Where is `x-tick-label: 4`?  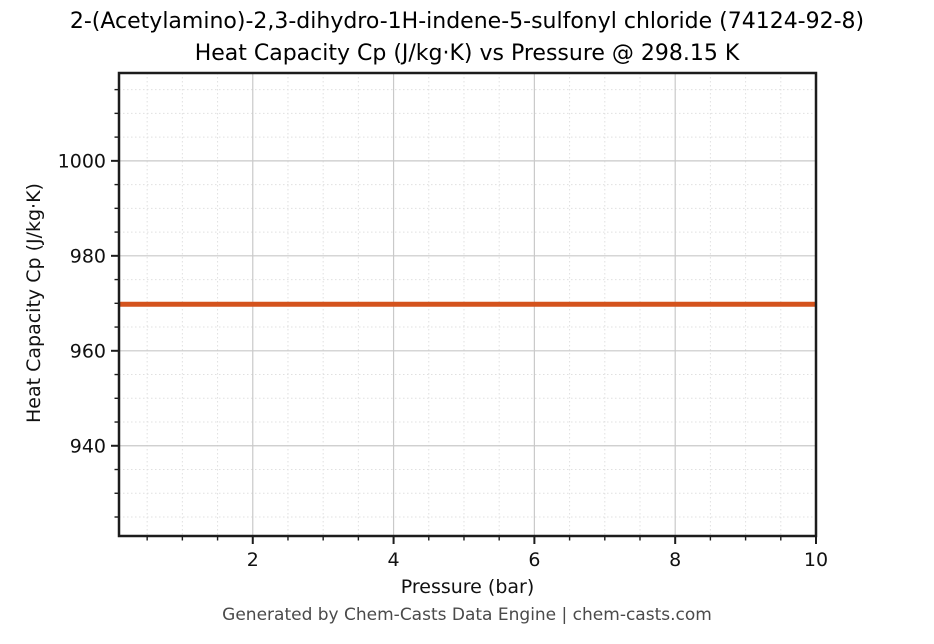
x-tick-label: 4 is located at coordinates (394, 560).